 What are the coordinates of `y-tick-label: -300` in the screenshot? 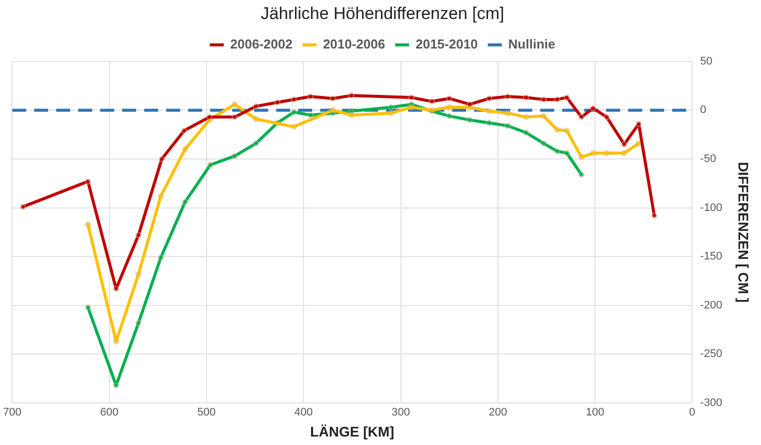 It's located at (711, 403).